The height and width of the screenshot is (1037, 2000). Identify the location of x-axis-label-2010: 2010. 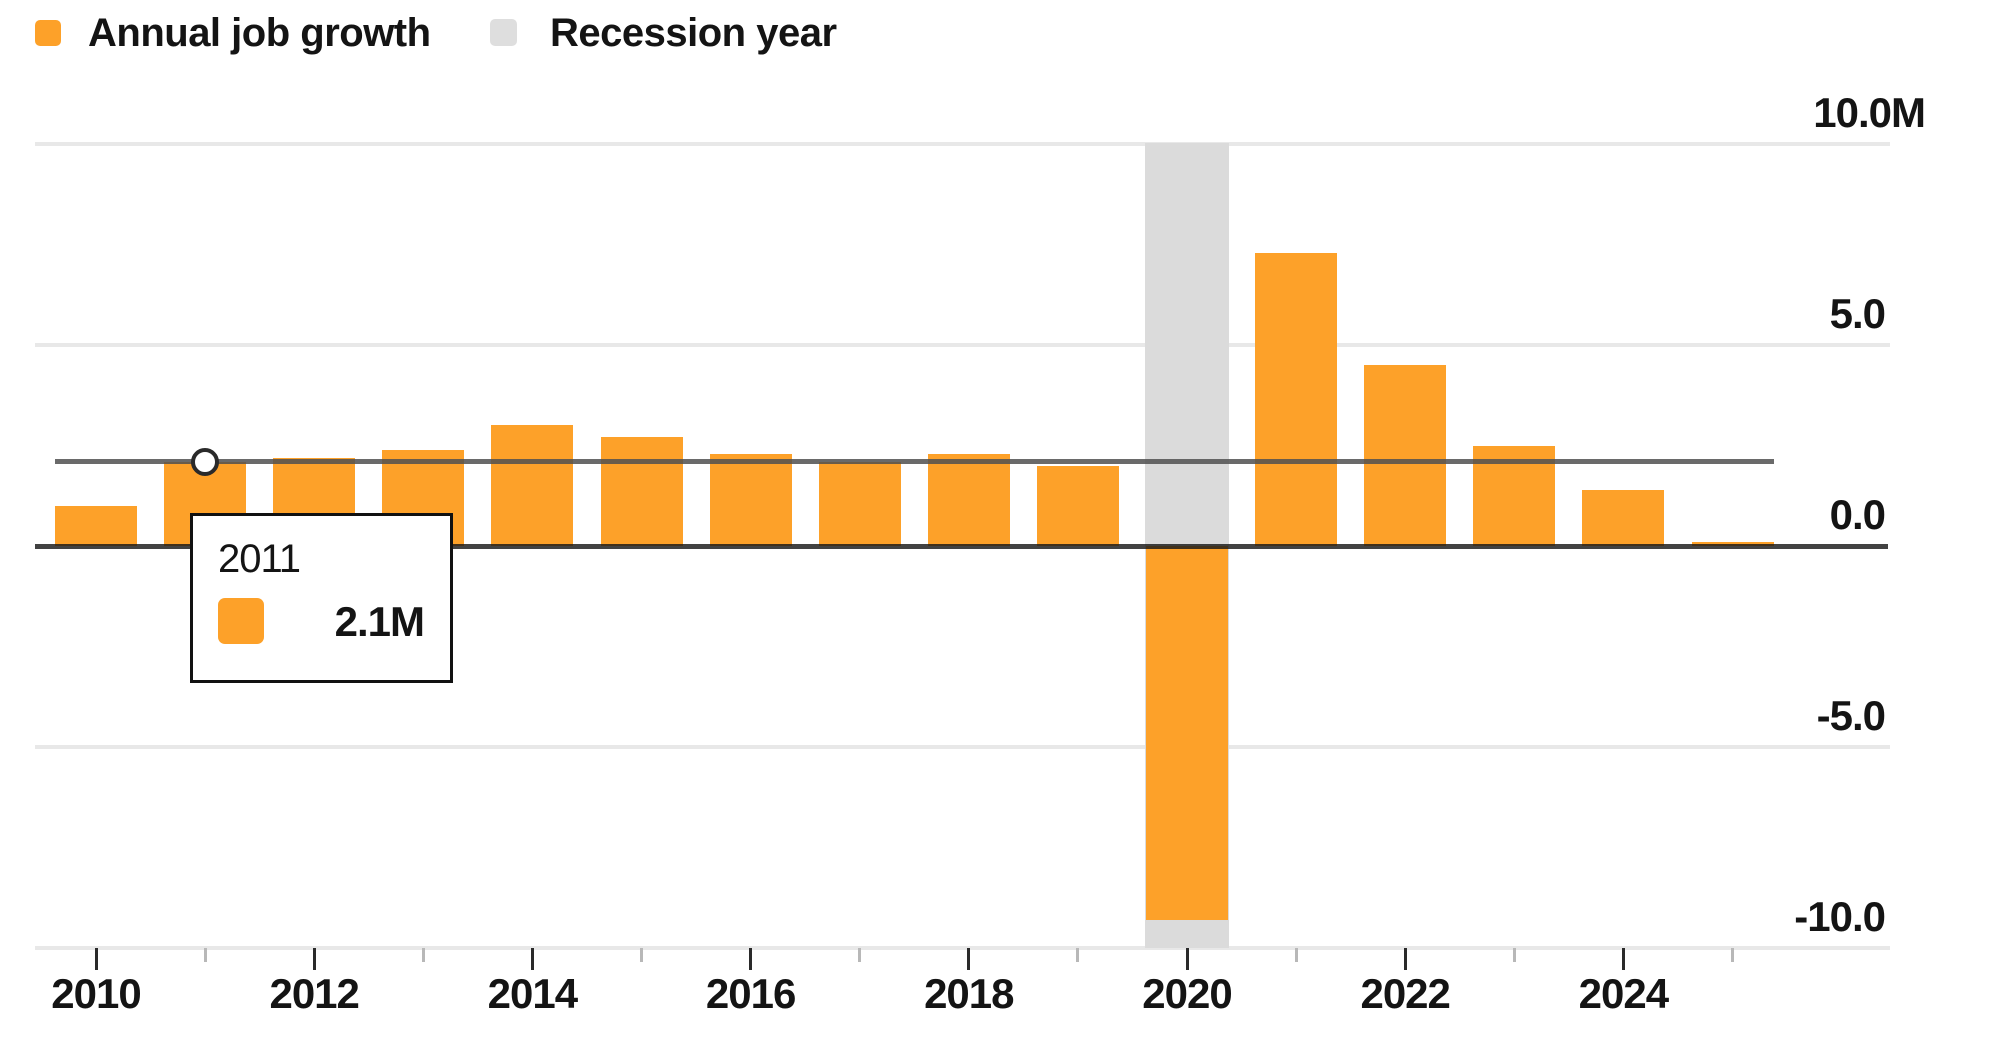
(96, 993).